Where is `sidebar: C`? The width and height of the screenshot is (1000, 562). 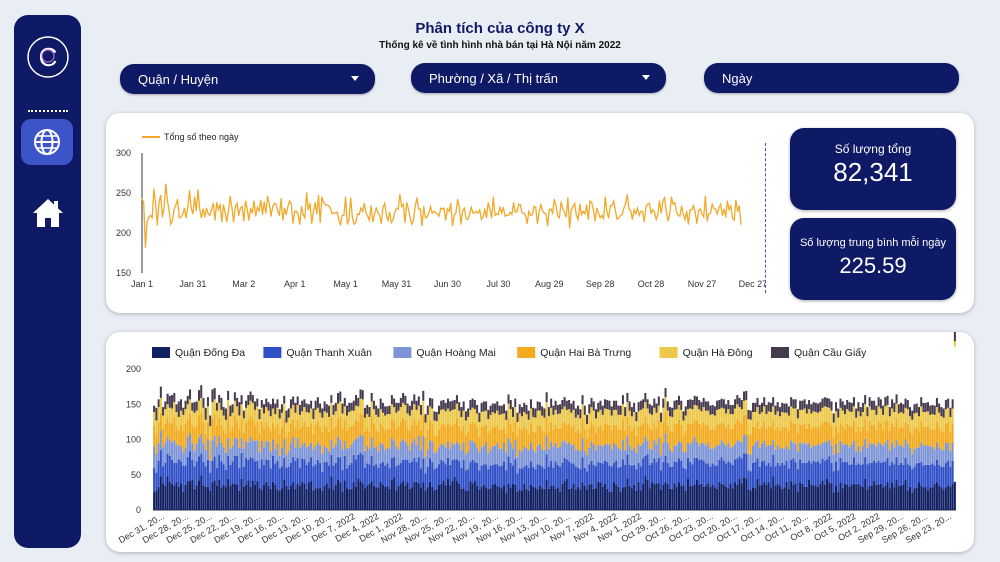 sidebar: C is located at coordinates (47, 281).